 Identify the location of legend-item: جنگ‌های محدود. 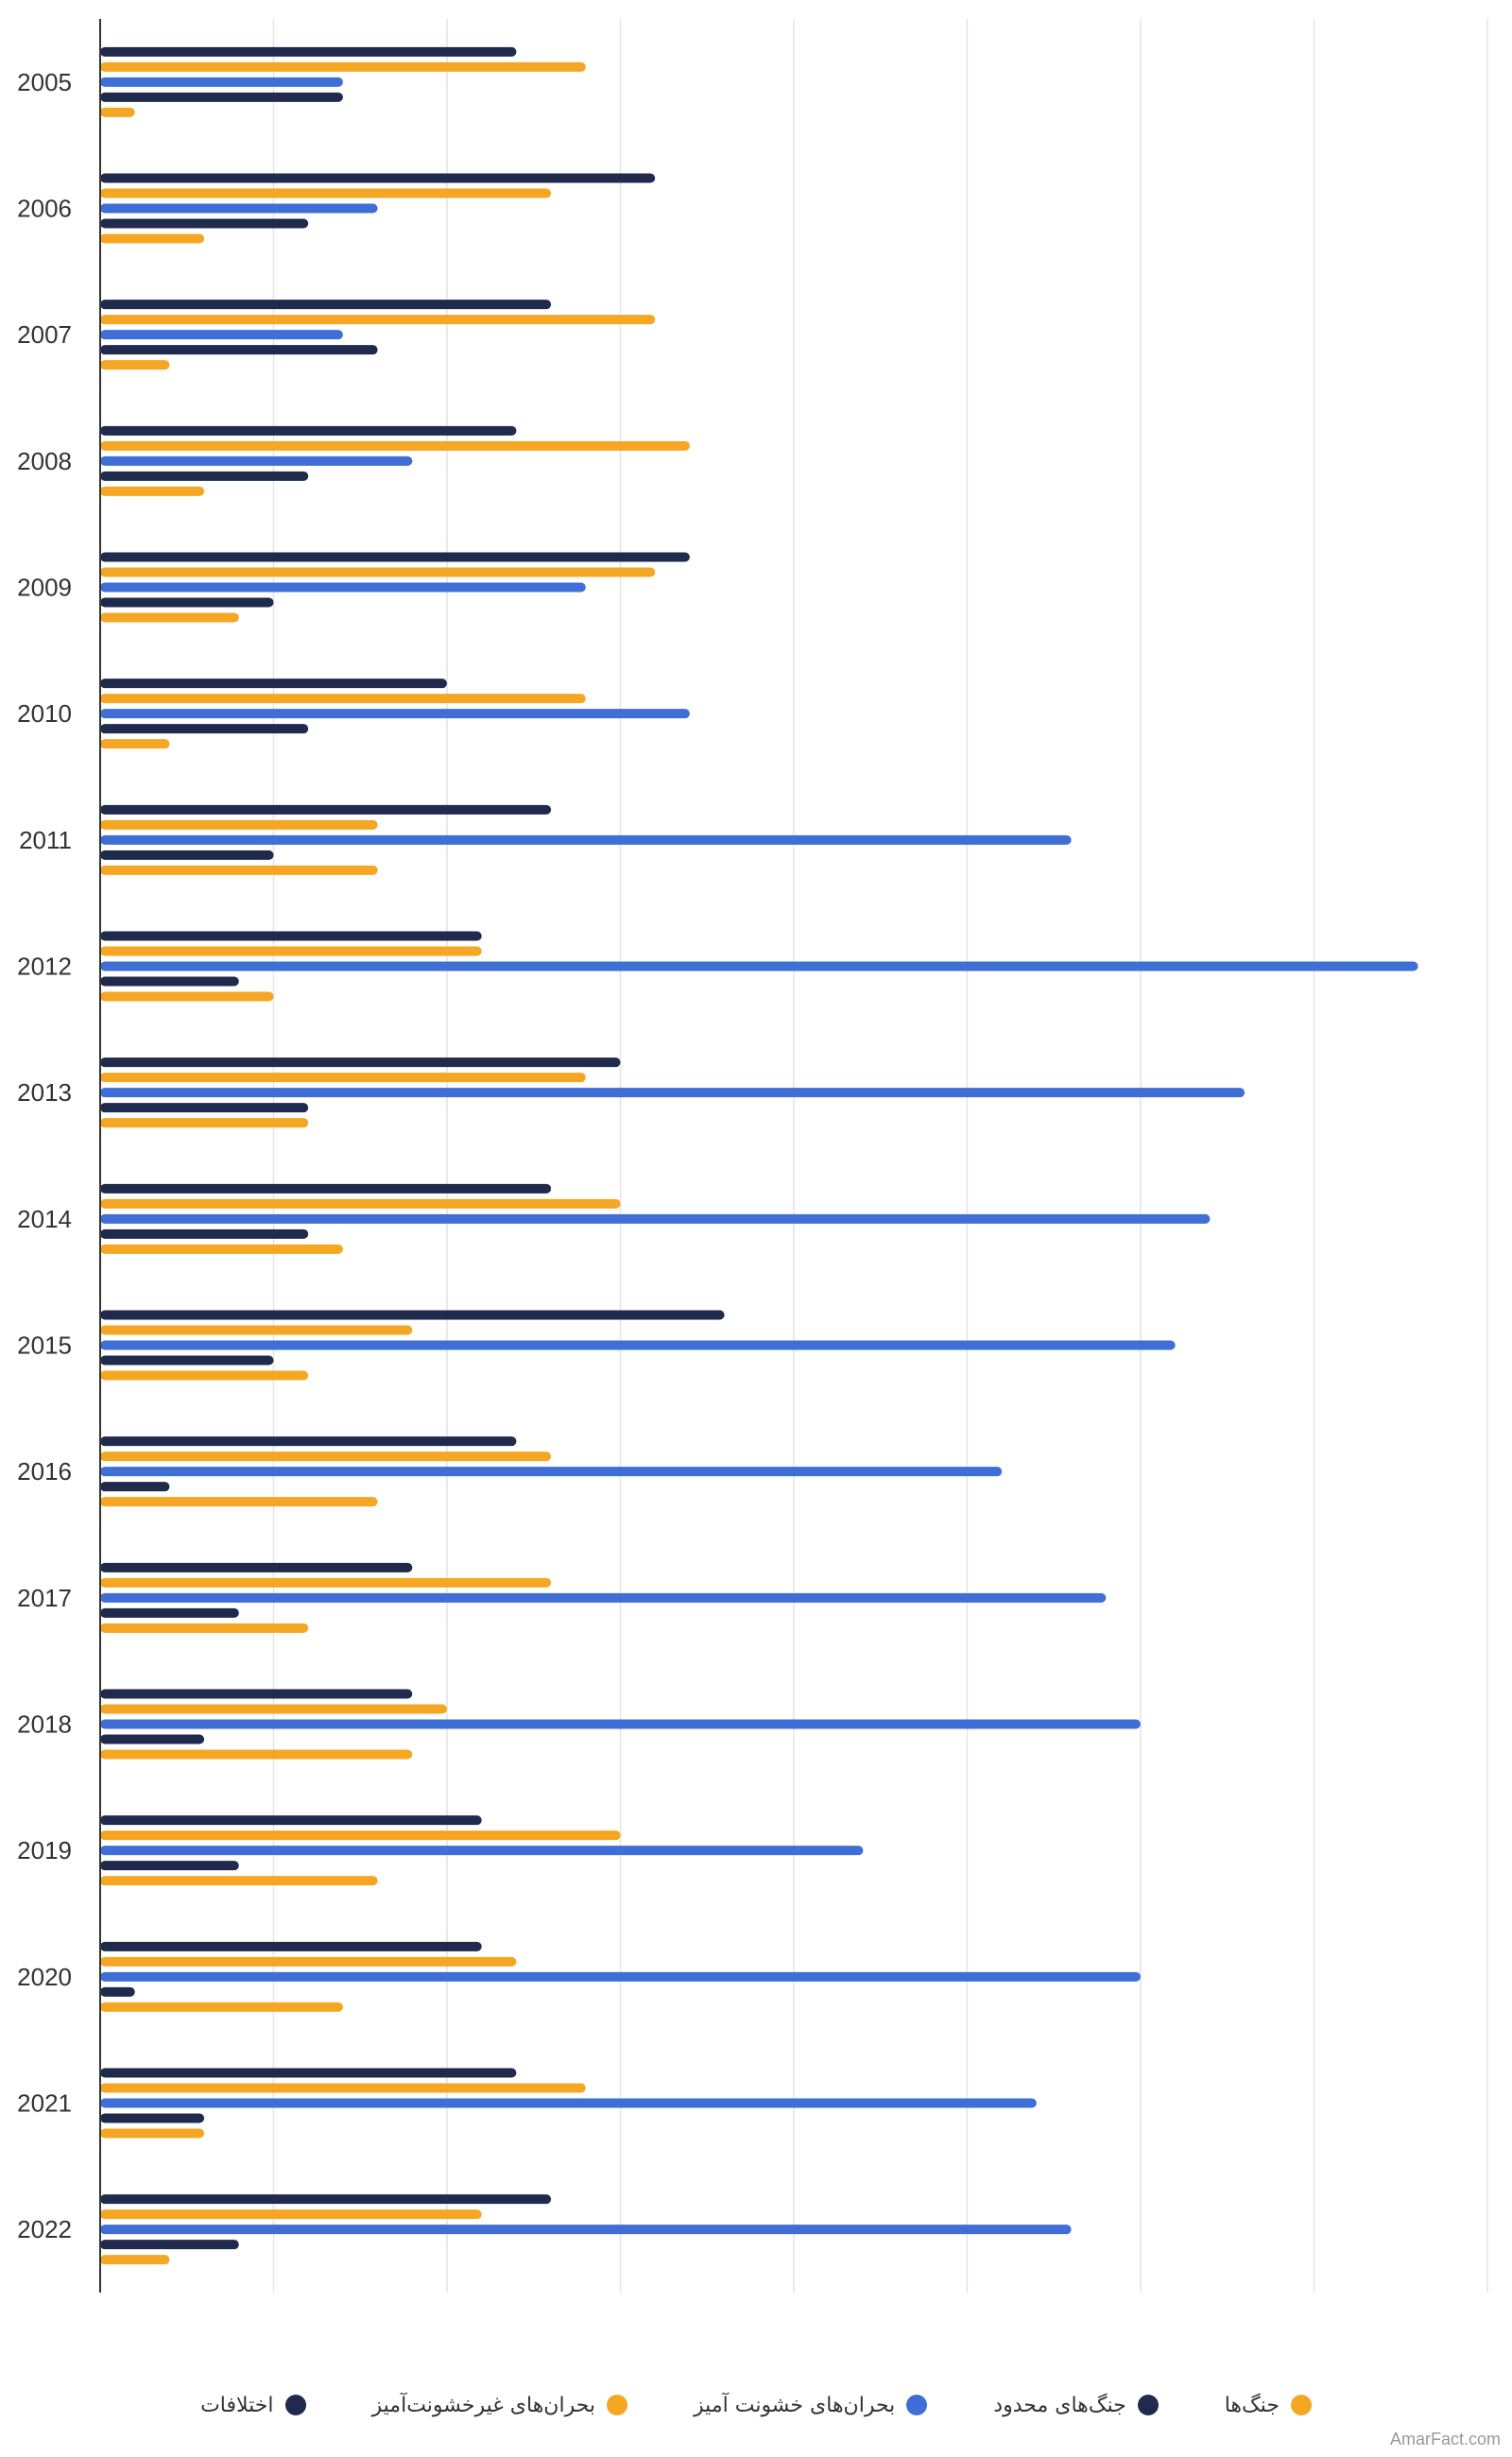
(1076, 2405).